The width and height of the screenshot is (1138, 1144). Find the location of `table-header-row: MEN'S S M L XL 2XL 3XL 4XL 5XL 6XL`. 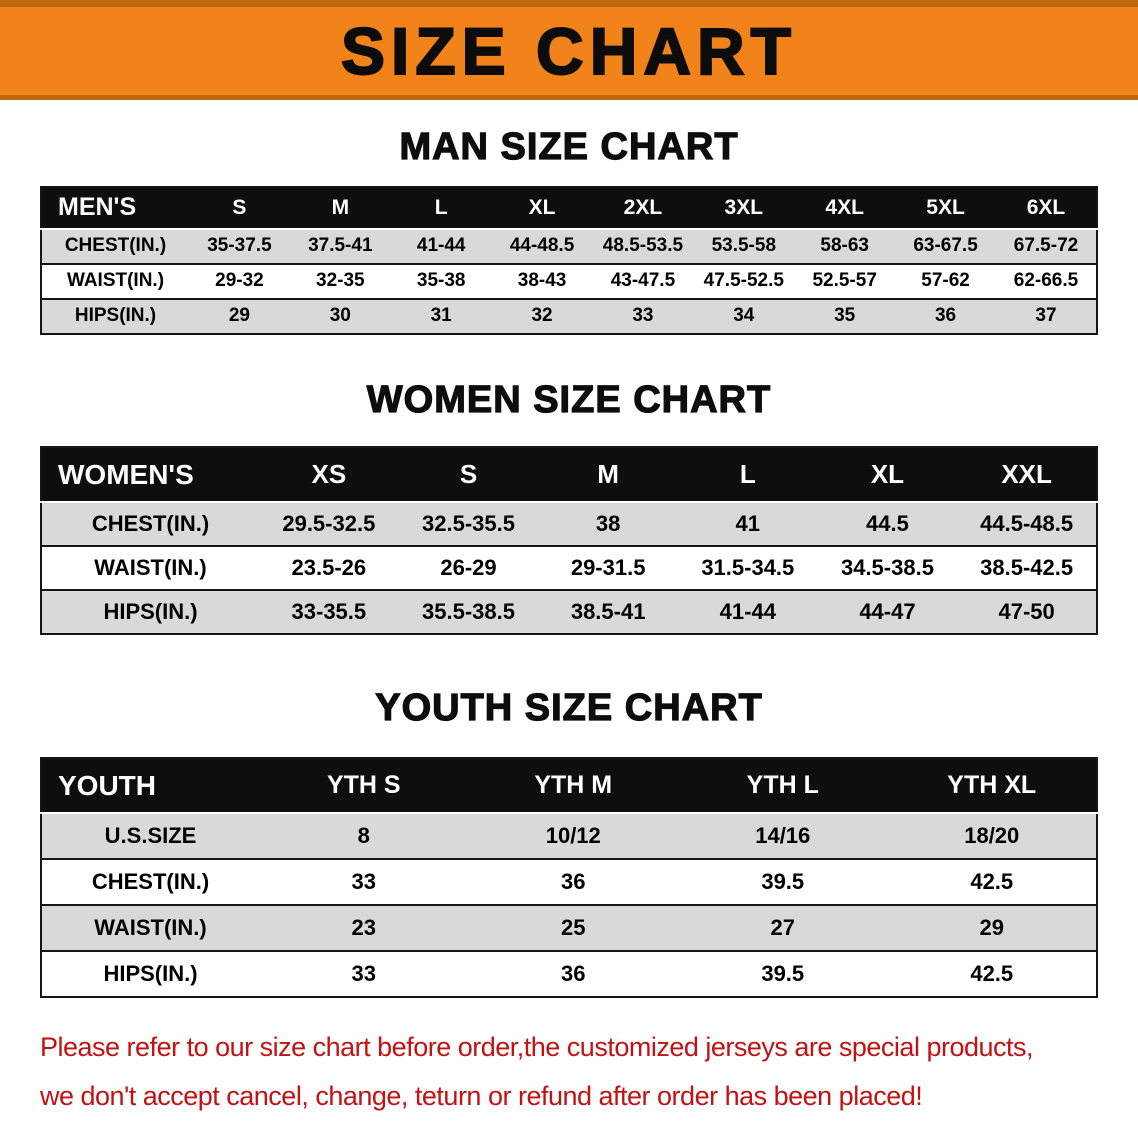

table-header-row: MEN'S S M L XL 2XL 3XL 4XL 5XL 6XL is located at coordinates (569, 208).